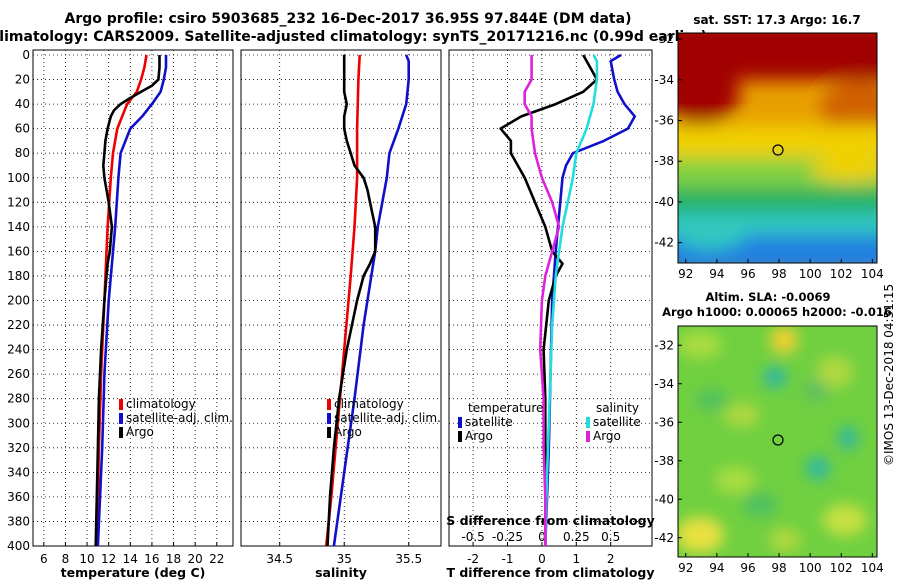 This screenshot has width=900, height=580. What do you see at coordinates (889, 375) in the screenshot?
I see `credit-text: ©IMOS 13-Dec-2018 04:51:15` at bounding box center [889, 375].